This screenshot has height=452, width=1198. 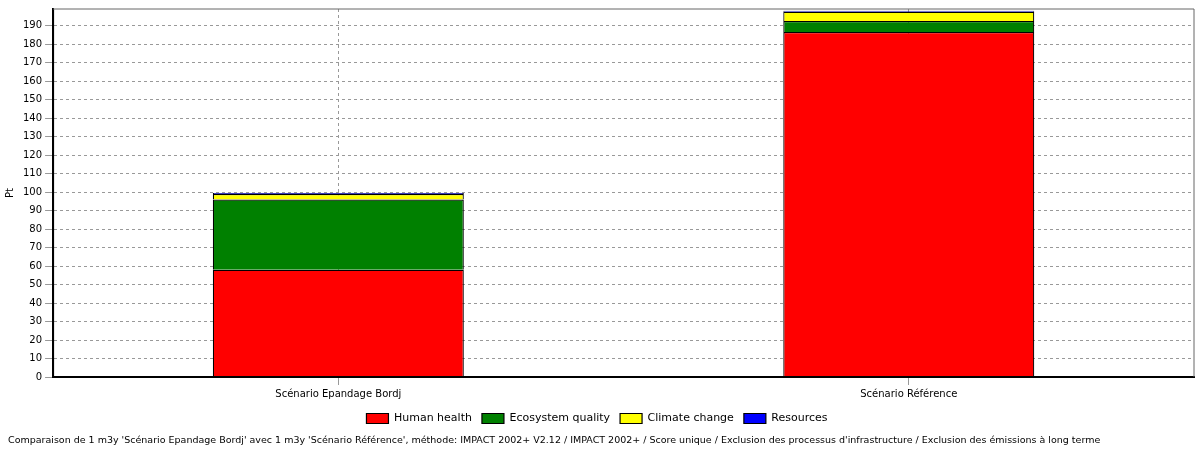 What do you see at coordinates (32, 43) in the screenshot?
I see `y-tick-label: 180` at bounding box center [32, 43].